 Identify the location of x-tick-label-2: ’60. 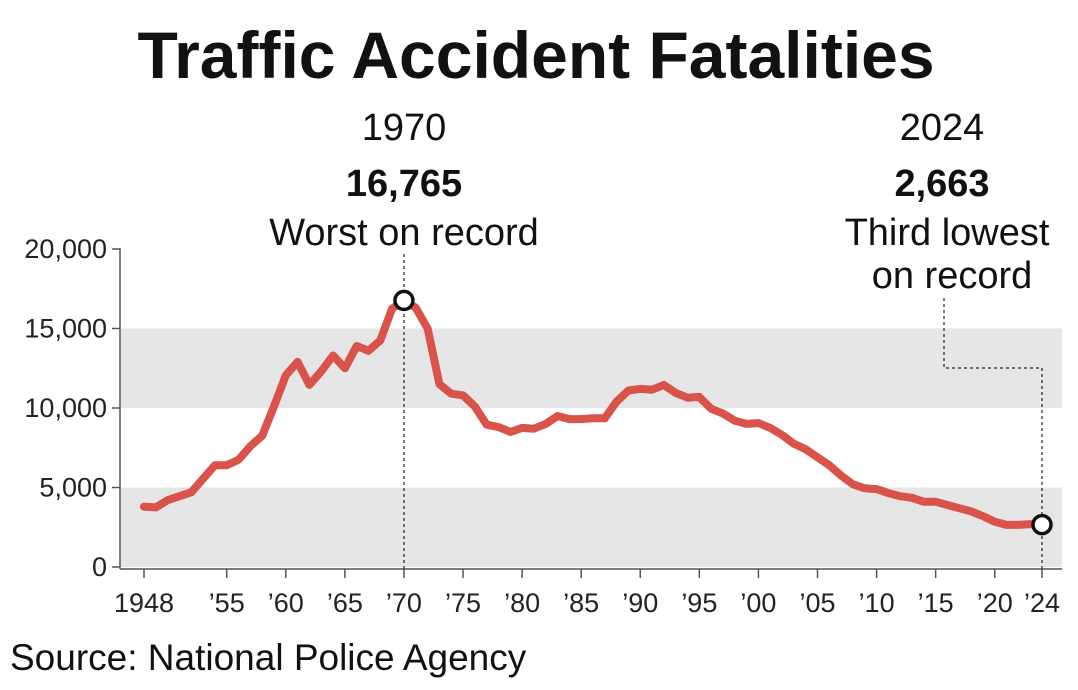
(286, 603).